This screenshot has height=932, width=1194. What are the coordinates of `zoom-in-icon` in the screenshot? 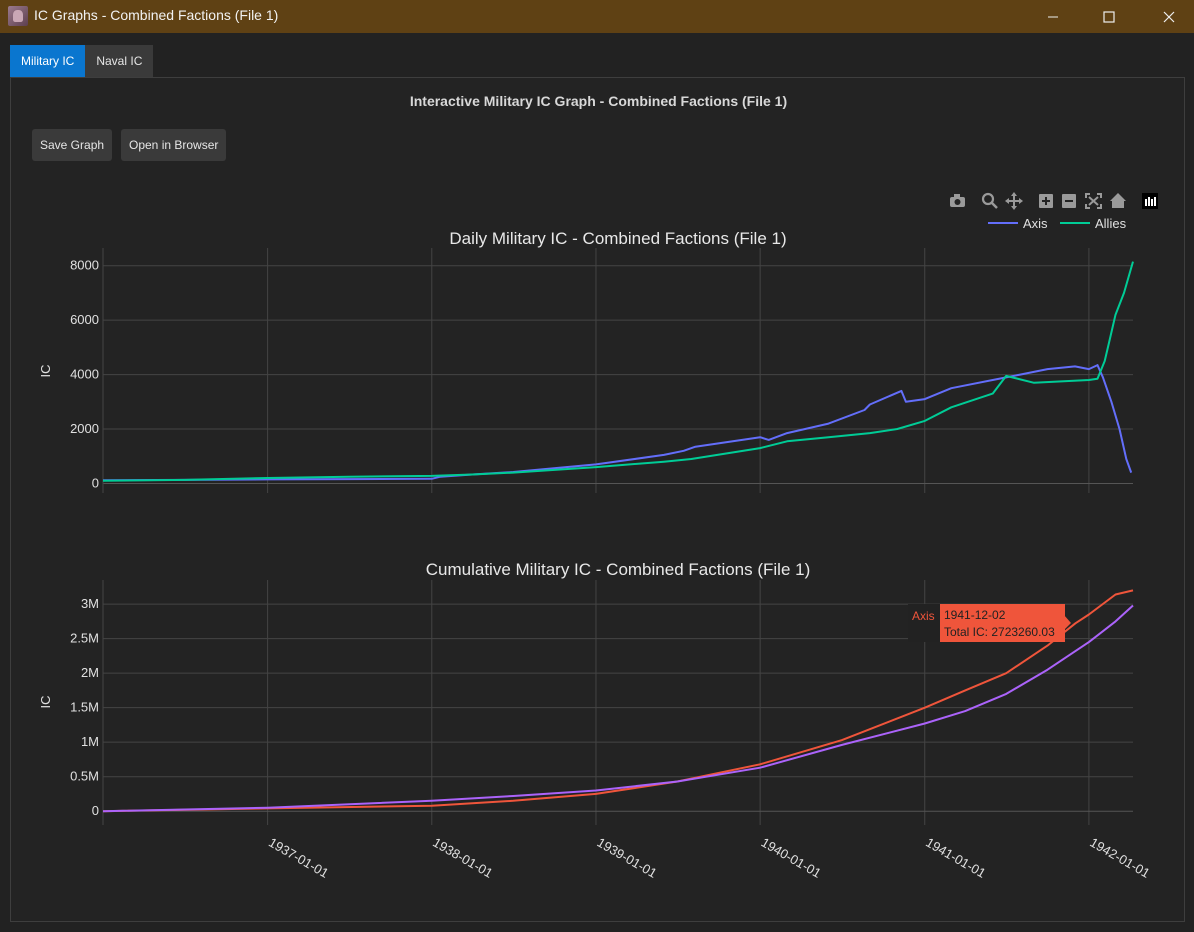 It's located at (1046, 201).